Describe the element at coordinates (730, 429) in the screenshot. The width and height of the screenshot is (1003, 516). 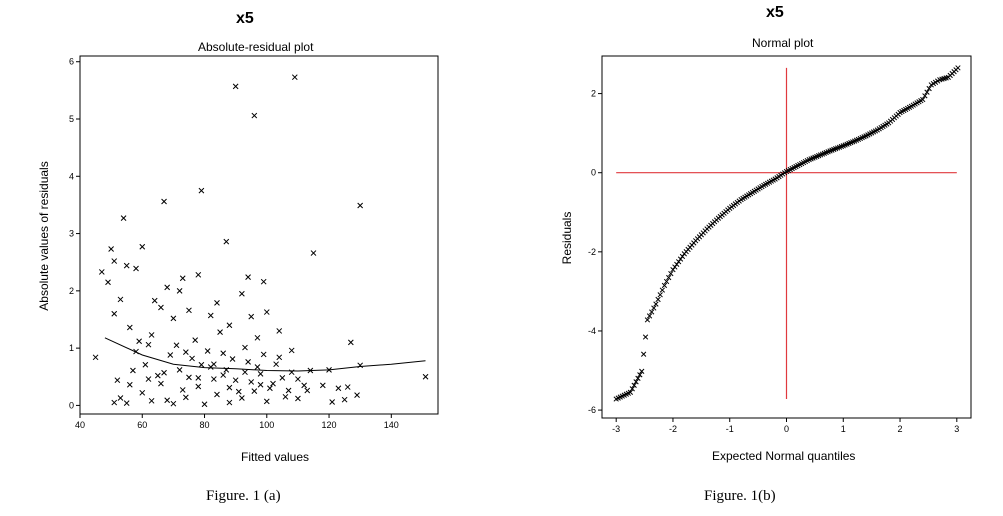
I see `x-tick-label: -1` at that location.